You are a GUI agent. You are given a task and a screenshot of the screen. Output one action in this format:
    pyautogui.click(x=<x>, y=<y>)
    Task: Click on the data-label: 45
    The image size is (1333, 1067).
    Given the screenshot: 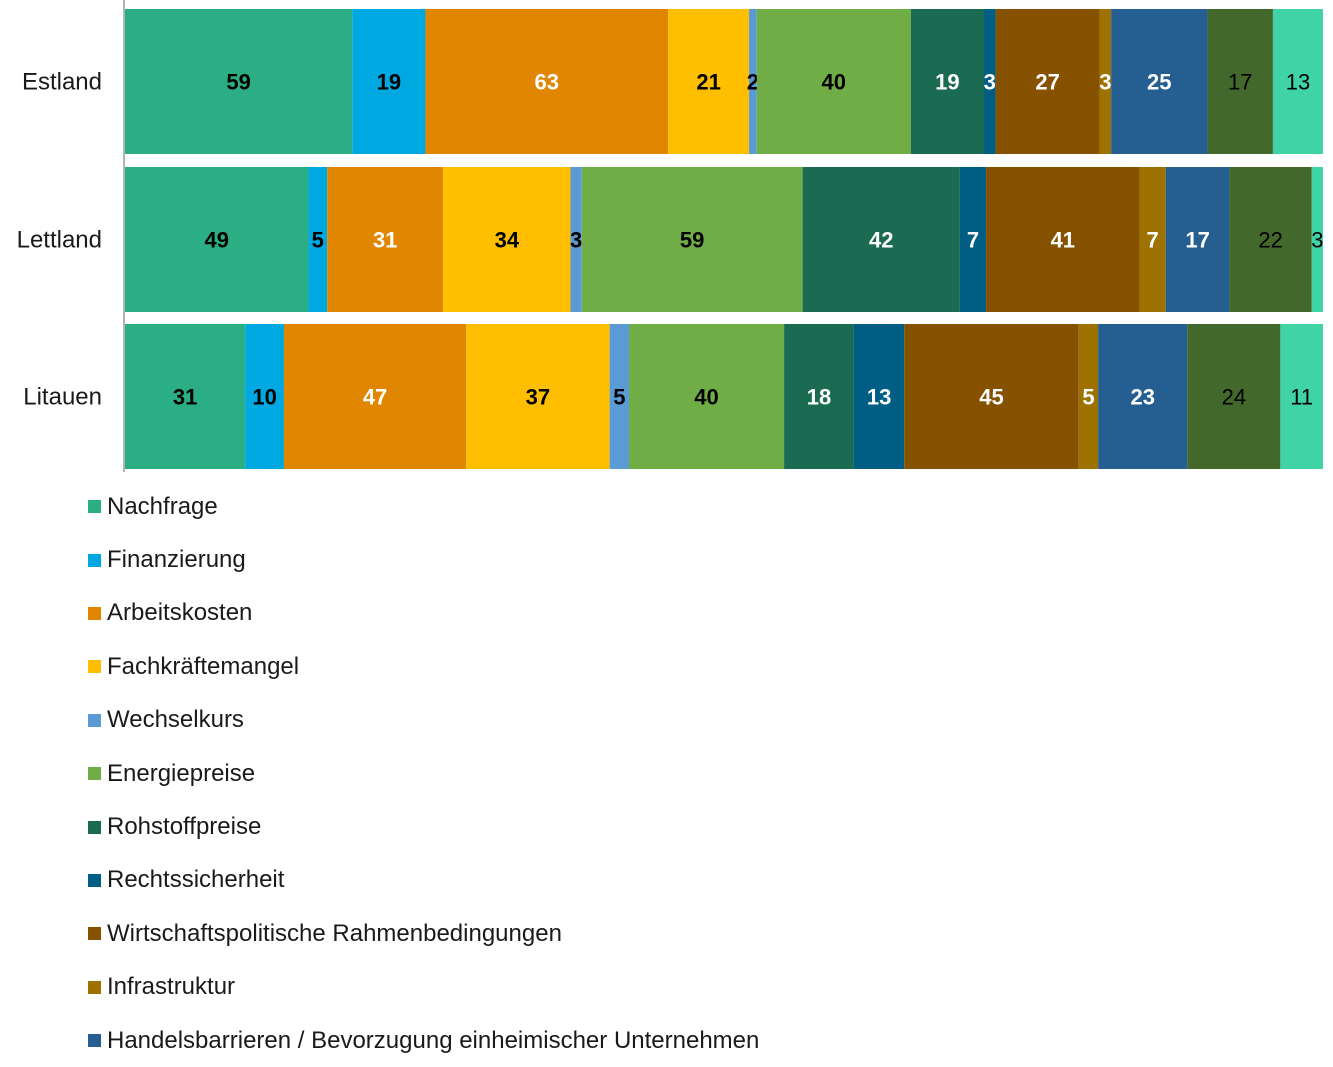 What is the action you would take?
    pyautogui.click(x=991, y=397)
    